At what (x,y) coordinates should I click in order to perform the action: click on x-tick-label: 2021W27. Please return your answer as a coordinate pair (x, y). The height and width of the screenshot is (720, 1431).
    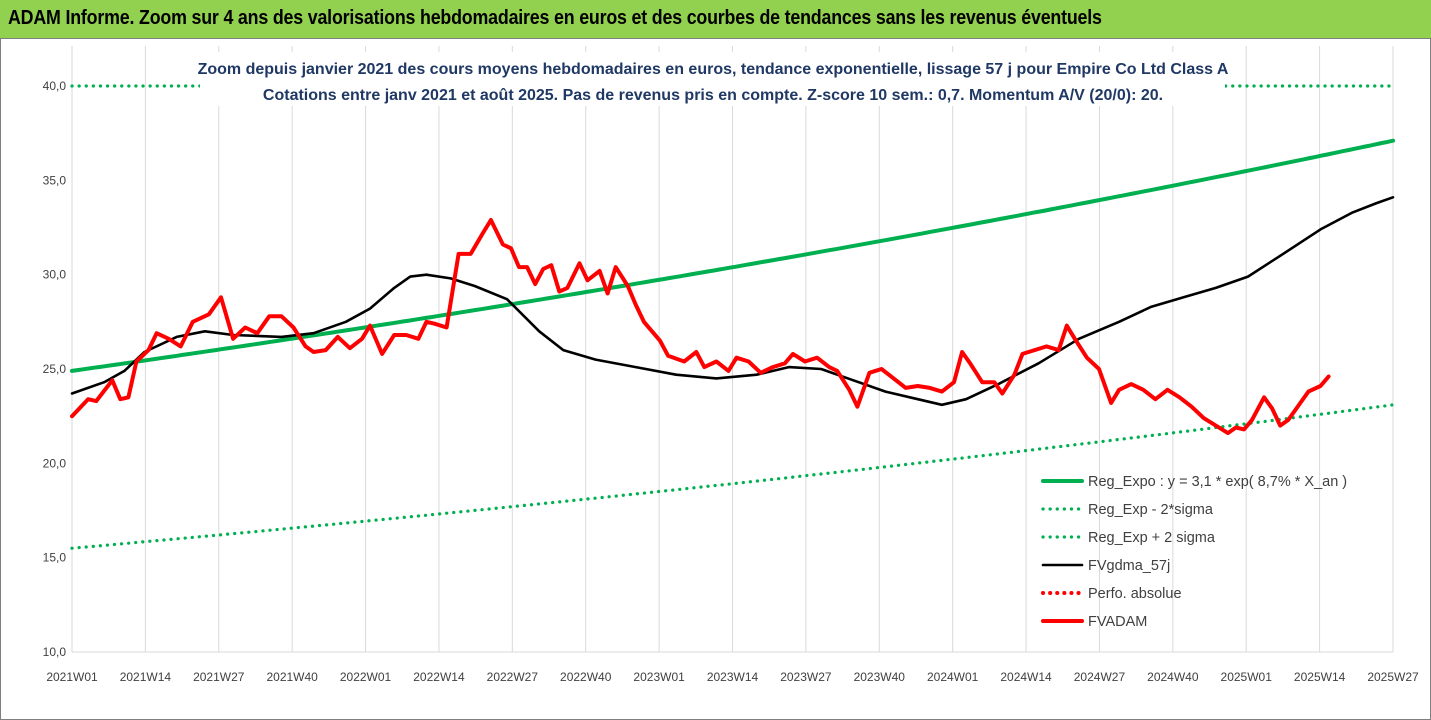
    Looking at the image, I should click on (219, 677).